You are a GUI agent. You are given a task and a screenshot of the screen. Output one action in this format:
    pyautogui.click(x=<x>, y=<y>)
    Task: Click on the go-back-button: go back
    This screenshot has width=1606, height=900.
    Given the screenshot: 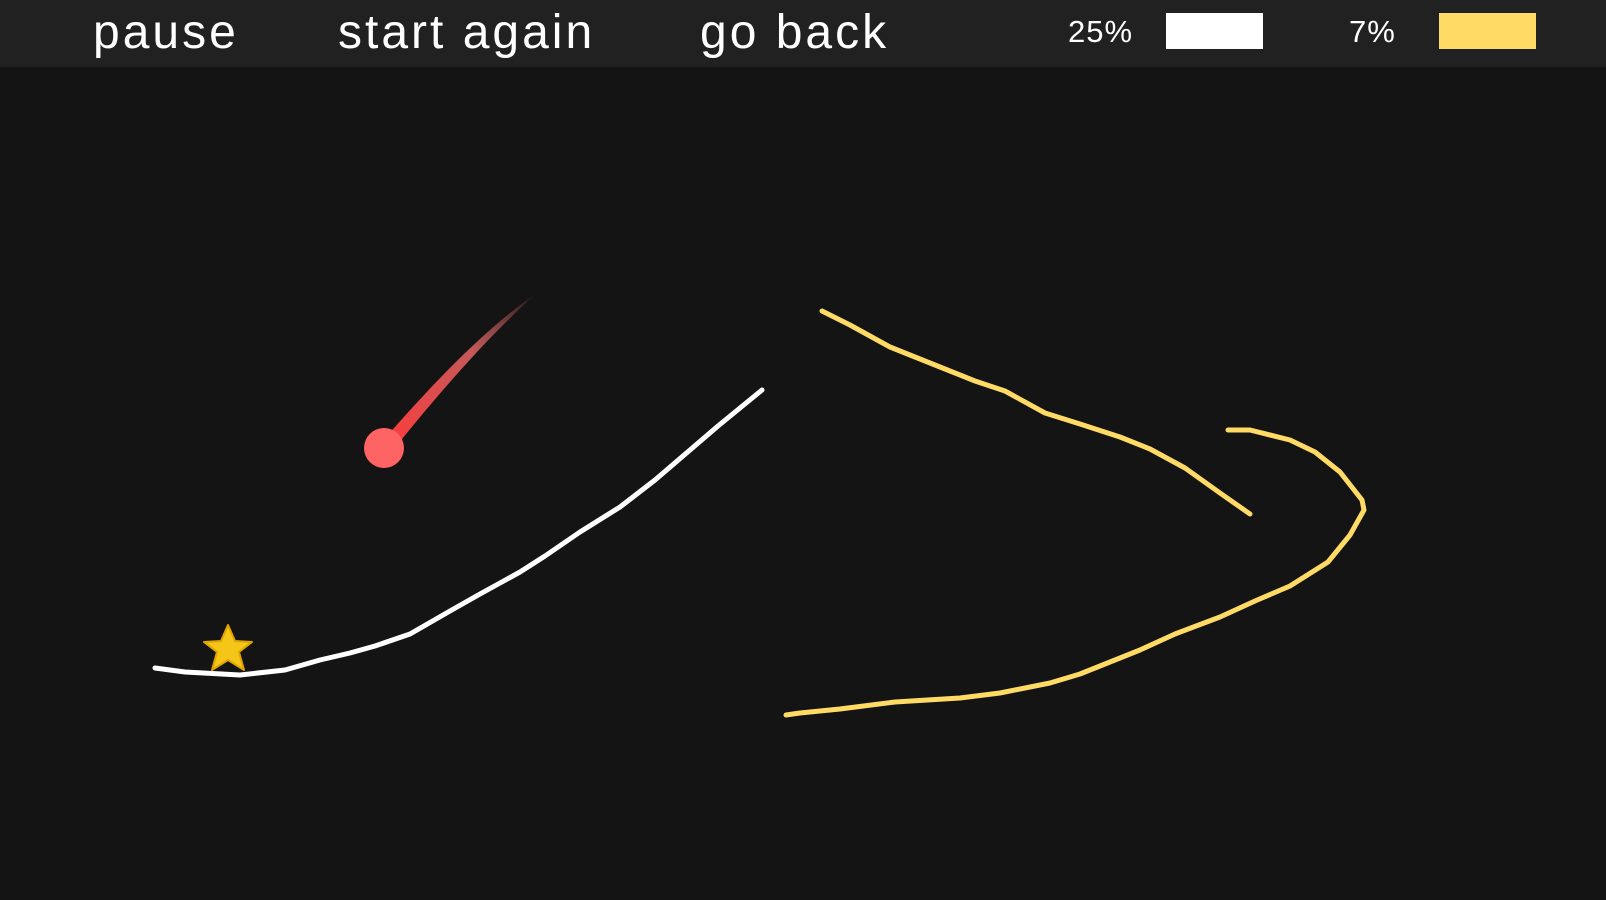 What is the action you would take?
    pyautogui.click(x=795, y=32)
    